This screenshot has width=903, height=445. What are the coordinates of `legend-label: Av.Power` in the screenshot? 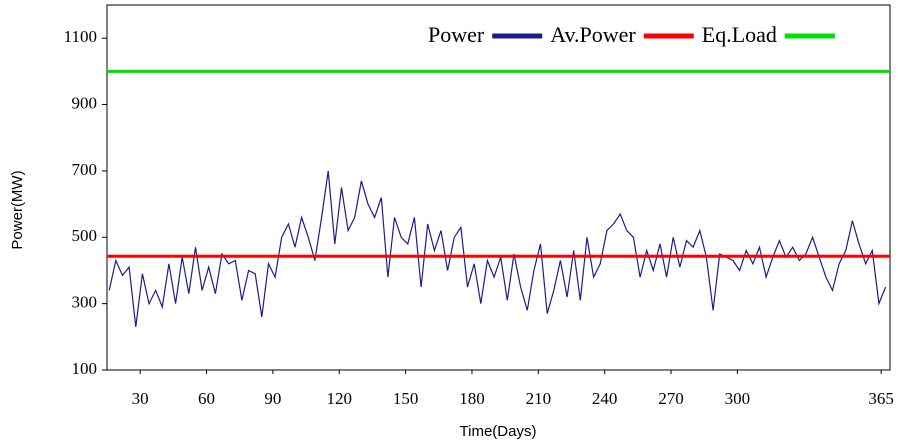 It's located at (593, 34).